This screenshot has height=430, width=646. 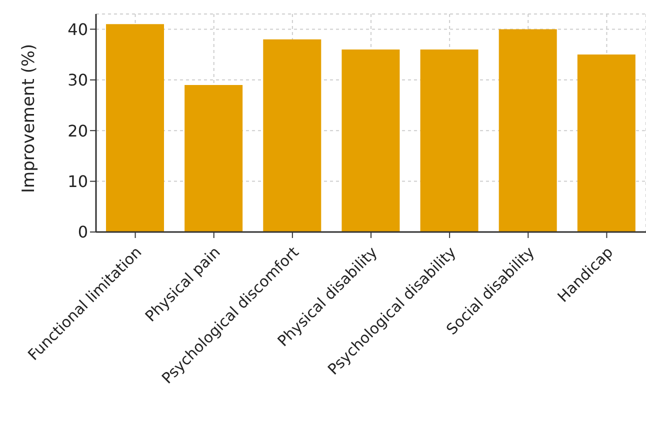 What do you see at coordinates (78, 80) in the screenshot?
I see `y-tick-label: 30` at bounding box center [78, 80].